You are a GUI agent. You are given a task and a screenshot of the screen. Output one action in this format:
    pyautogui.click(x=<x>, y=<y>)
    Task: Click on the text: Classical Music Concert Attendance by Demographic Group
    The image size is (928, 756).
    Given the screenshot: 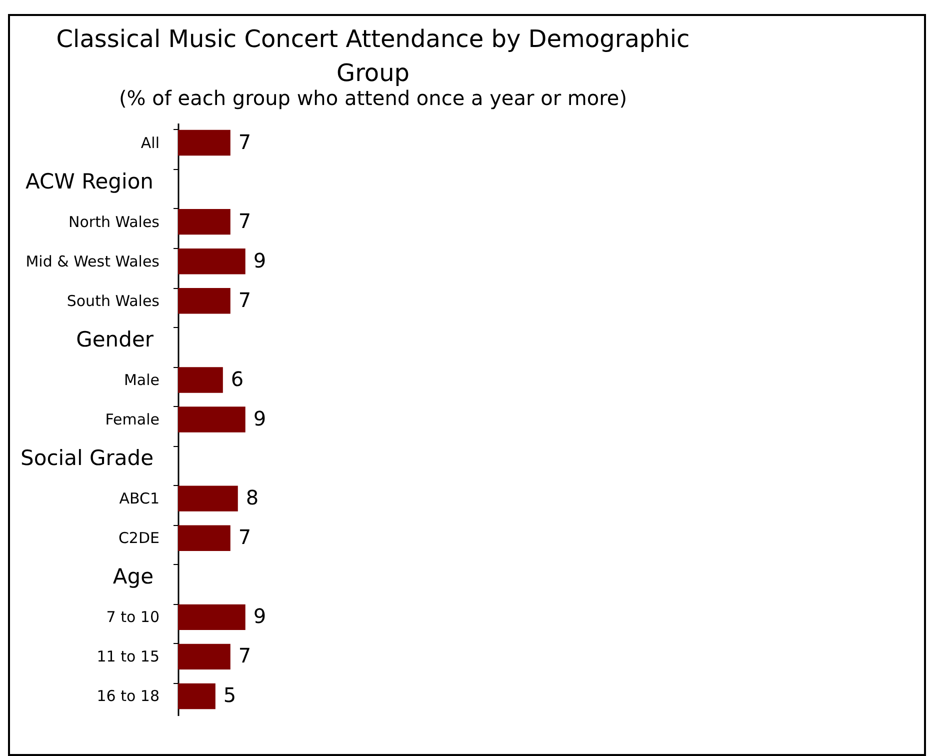 What is the action you would take?
    pyautogui.click(x=373, y=56)
    